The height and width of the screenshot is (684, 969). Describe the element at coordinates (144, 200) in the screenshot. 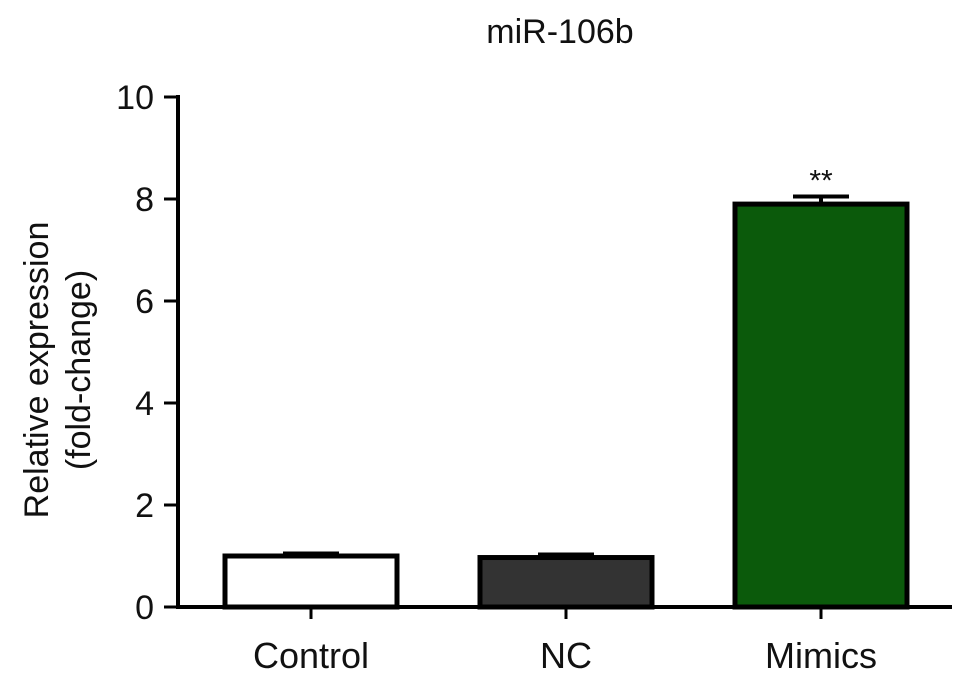

I see `y-tick-label-8: 8` at that location.